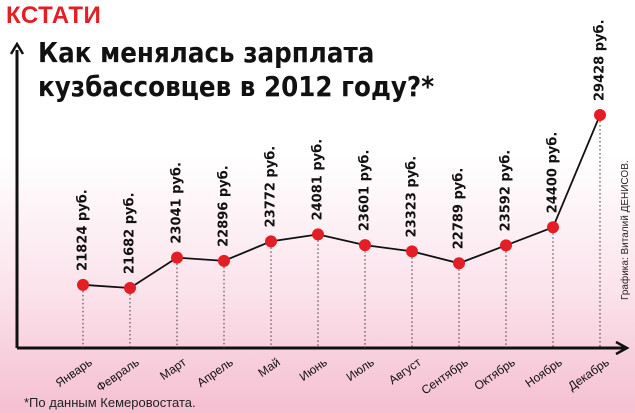 The height and width of the screenshot is (413, 635). I want to click on month-label: Сентябрь, so click(445, 376).